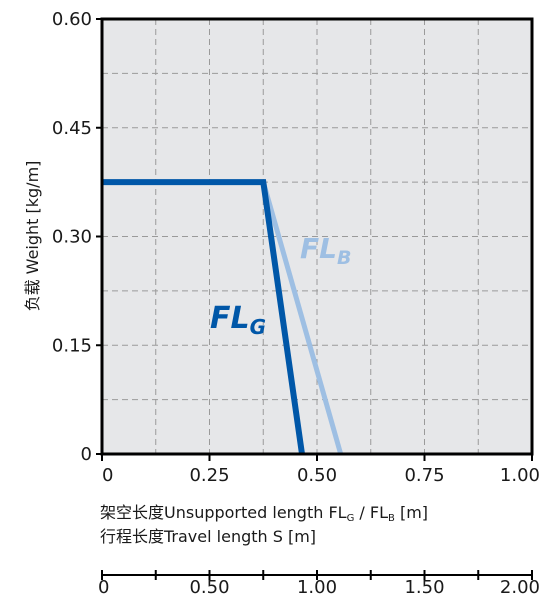  What do you see at coordinates (424, 586) in the screenshot?
I see `x2-tick-label: 1.50` at bounding box center [424, 586].